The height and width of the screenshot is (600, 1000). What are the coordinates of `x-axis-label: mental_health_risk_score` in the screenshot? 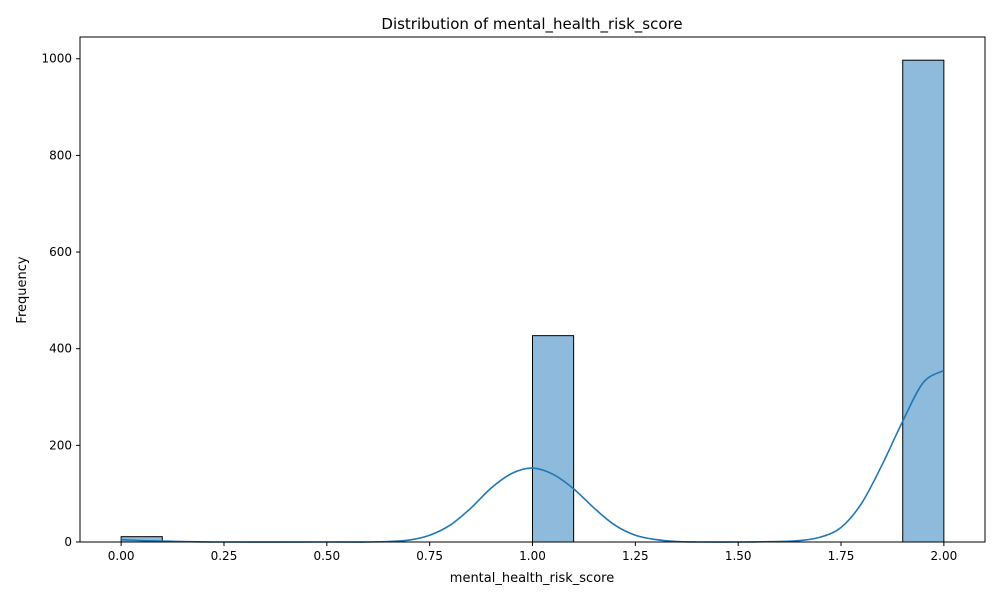 It's located at (532, 578).